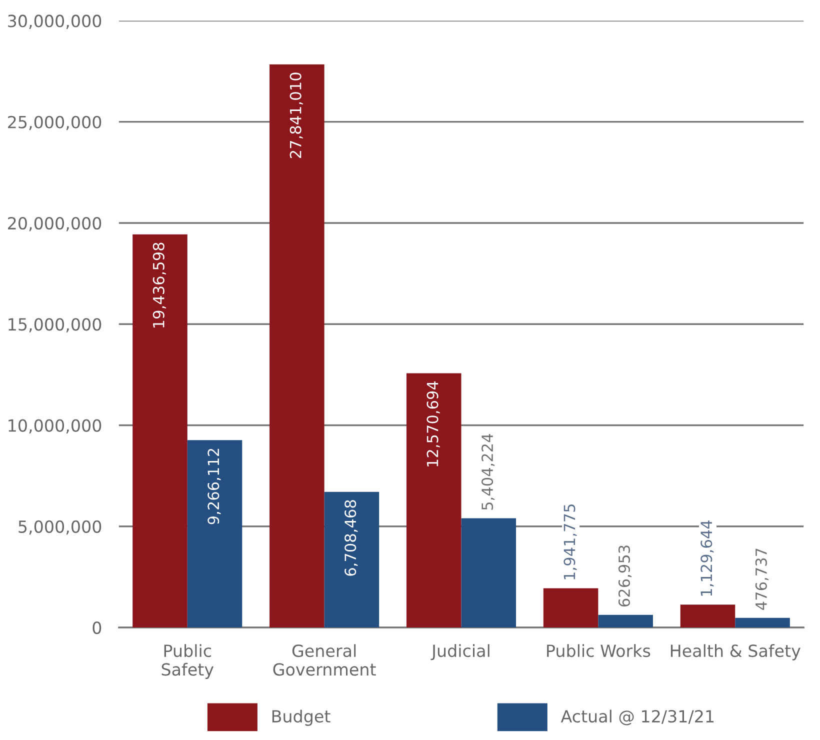  I want to click on data-label: 5,404,224, so click(488, 472).